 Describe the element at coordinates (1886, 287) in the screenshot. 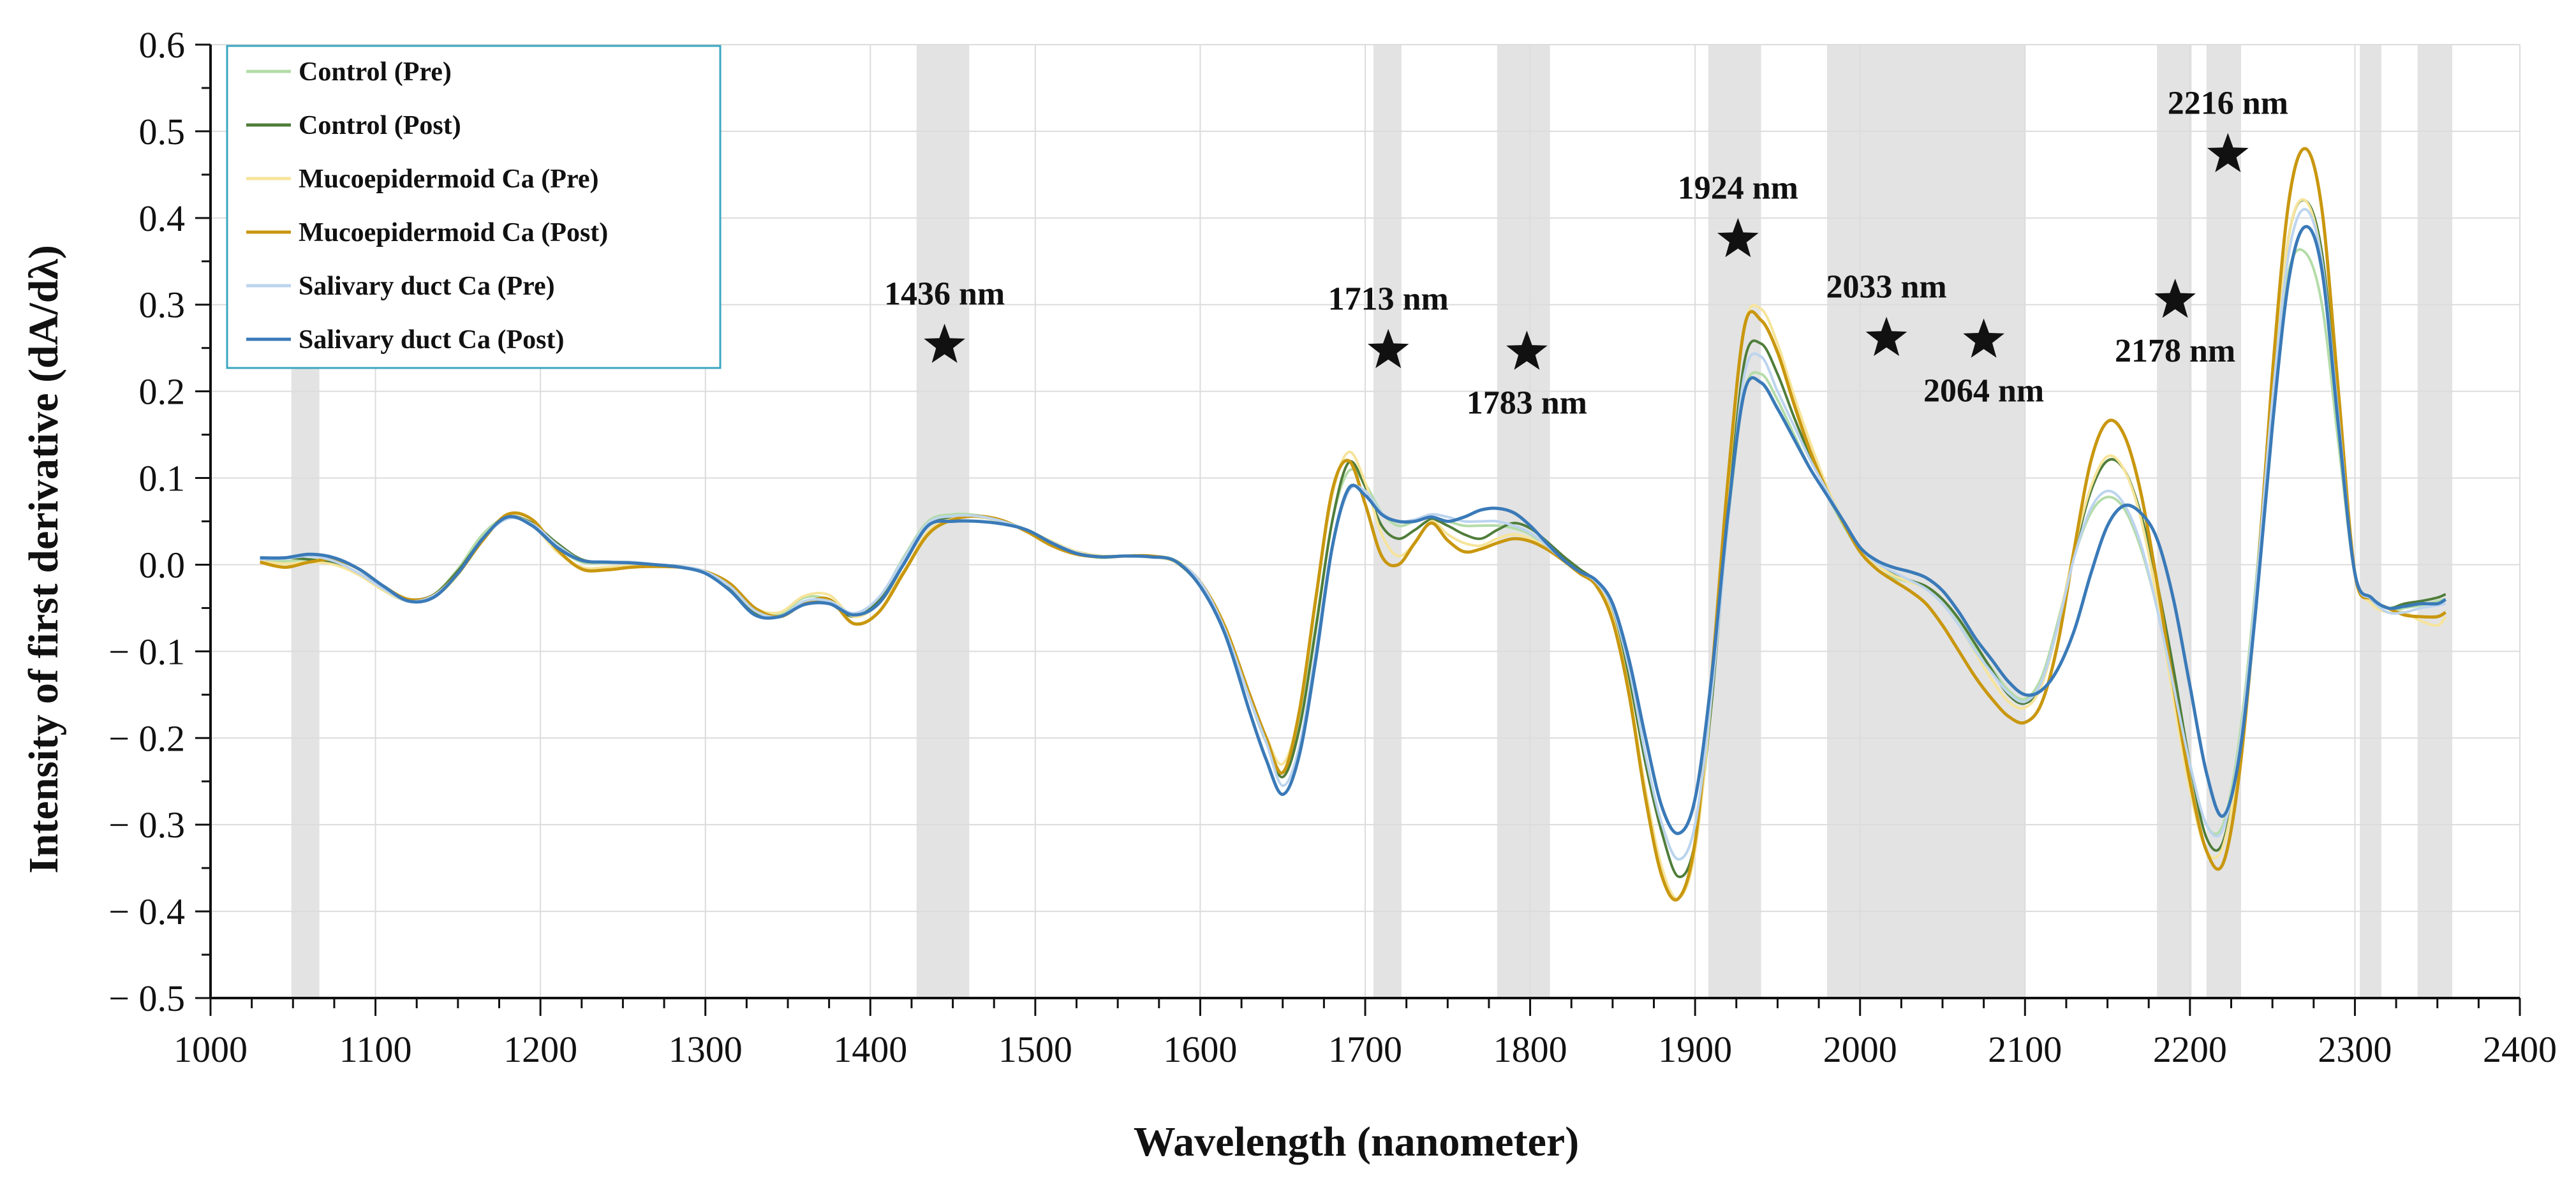

I see `annotation-label: 2033 nm` at that location.